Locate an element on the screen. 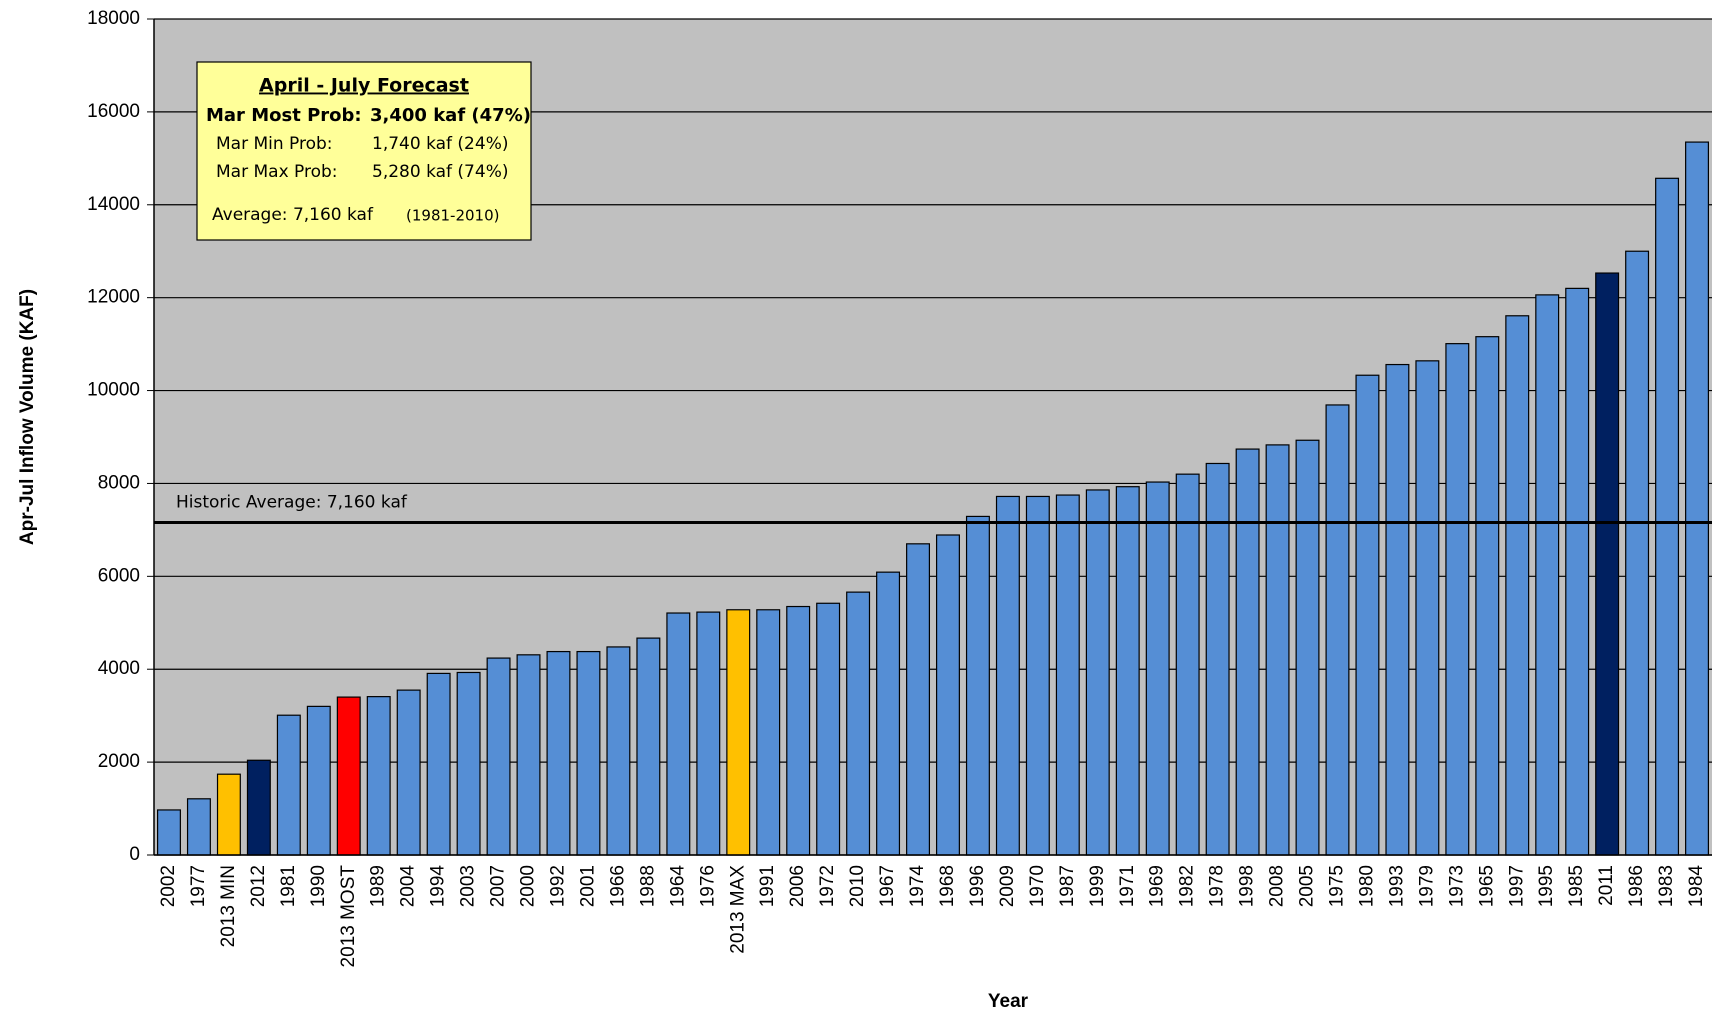 The width and height of the screenshot is (1721, 1016). x-tick-label: 1999 is located at coordinates (1097, 886).